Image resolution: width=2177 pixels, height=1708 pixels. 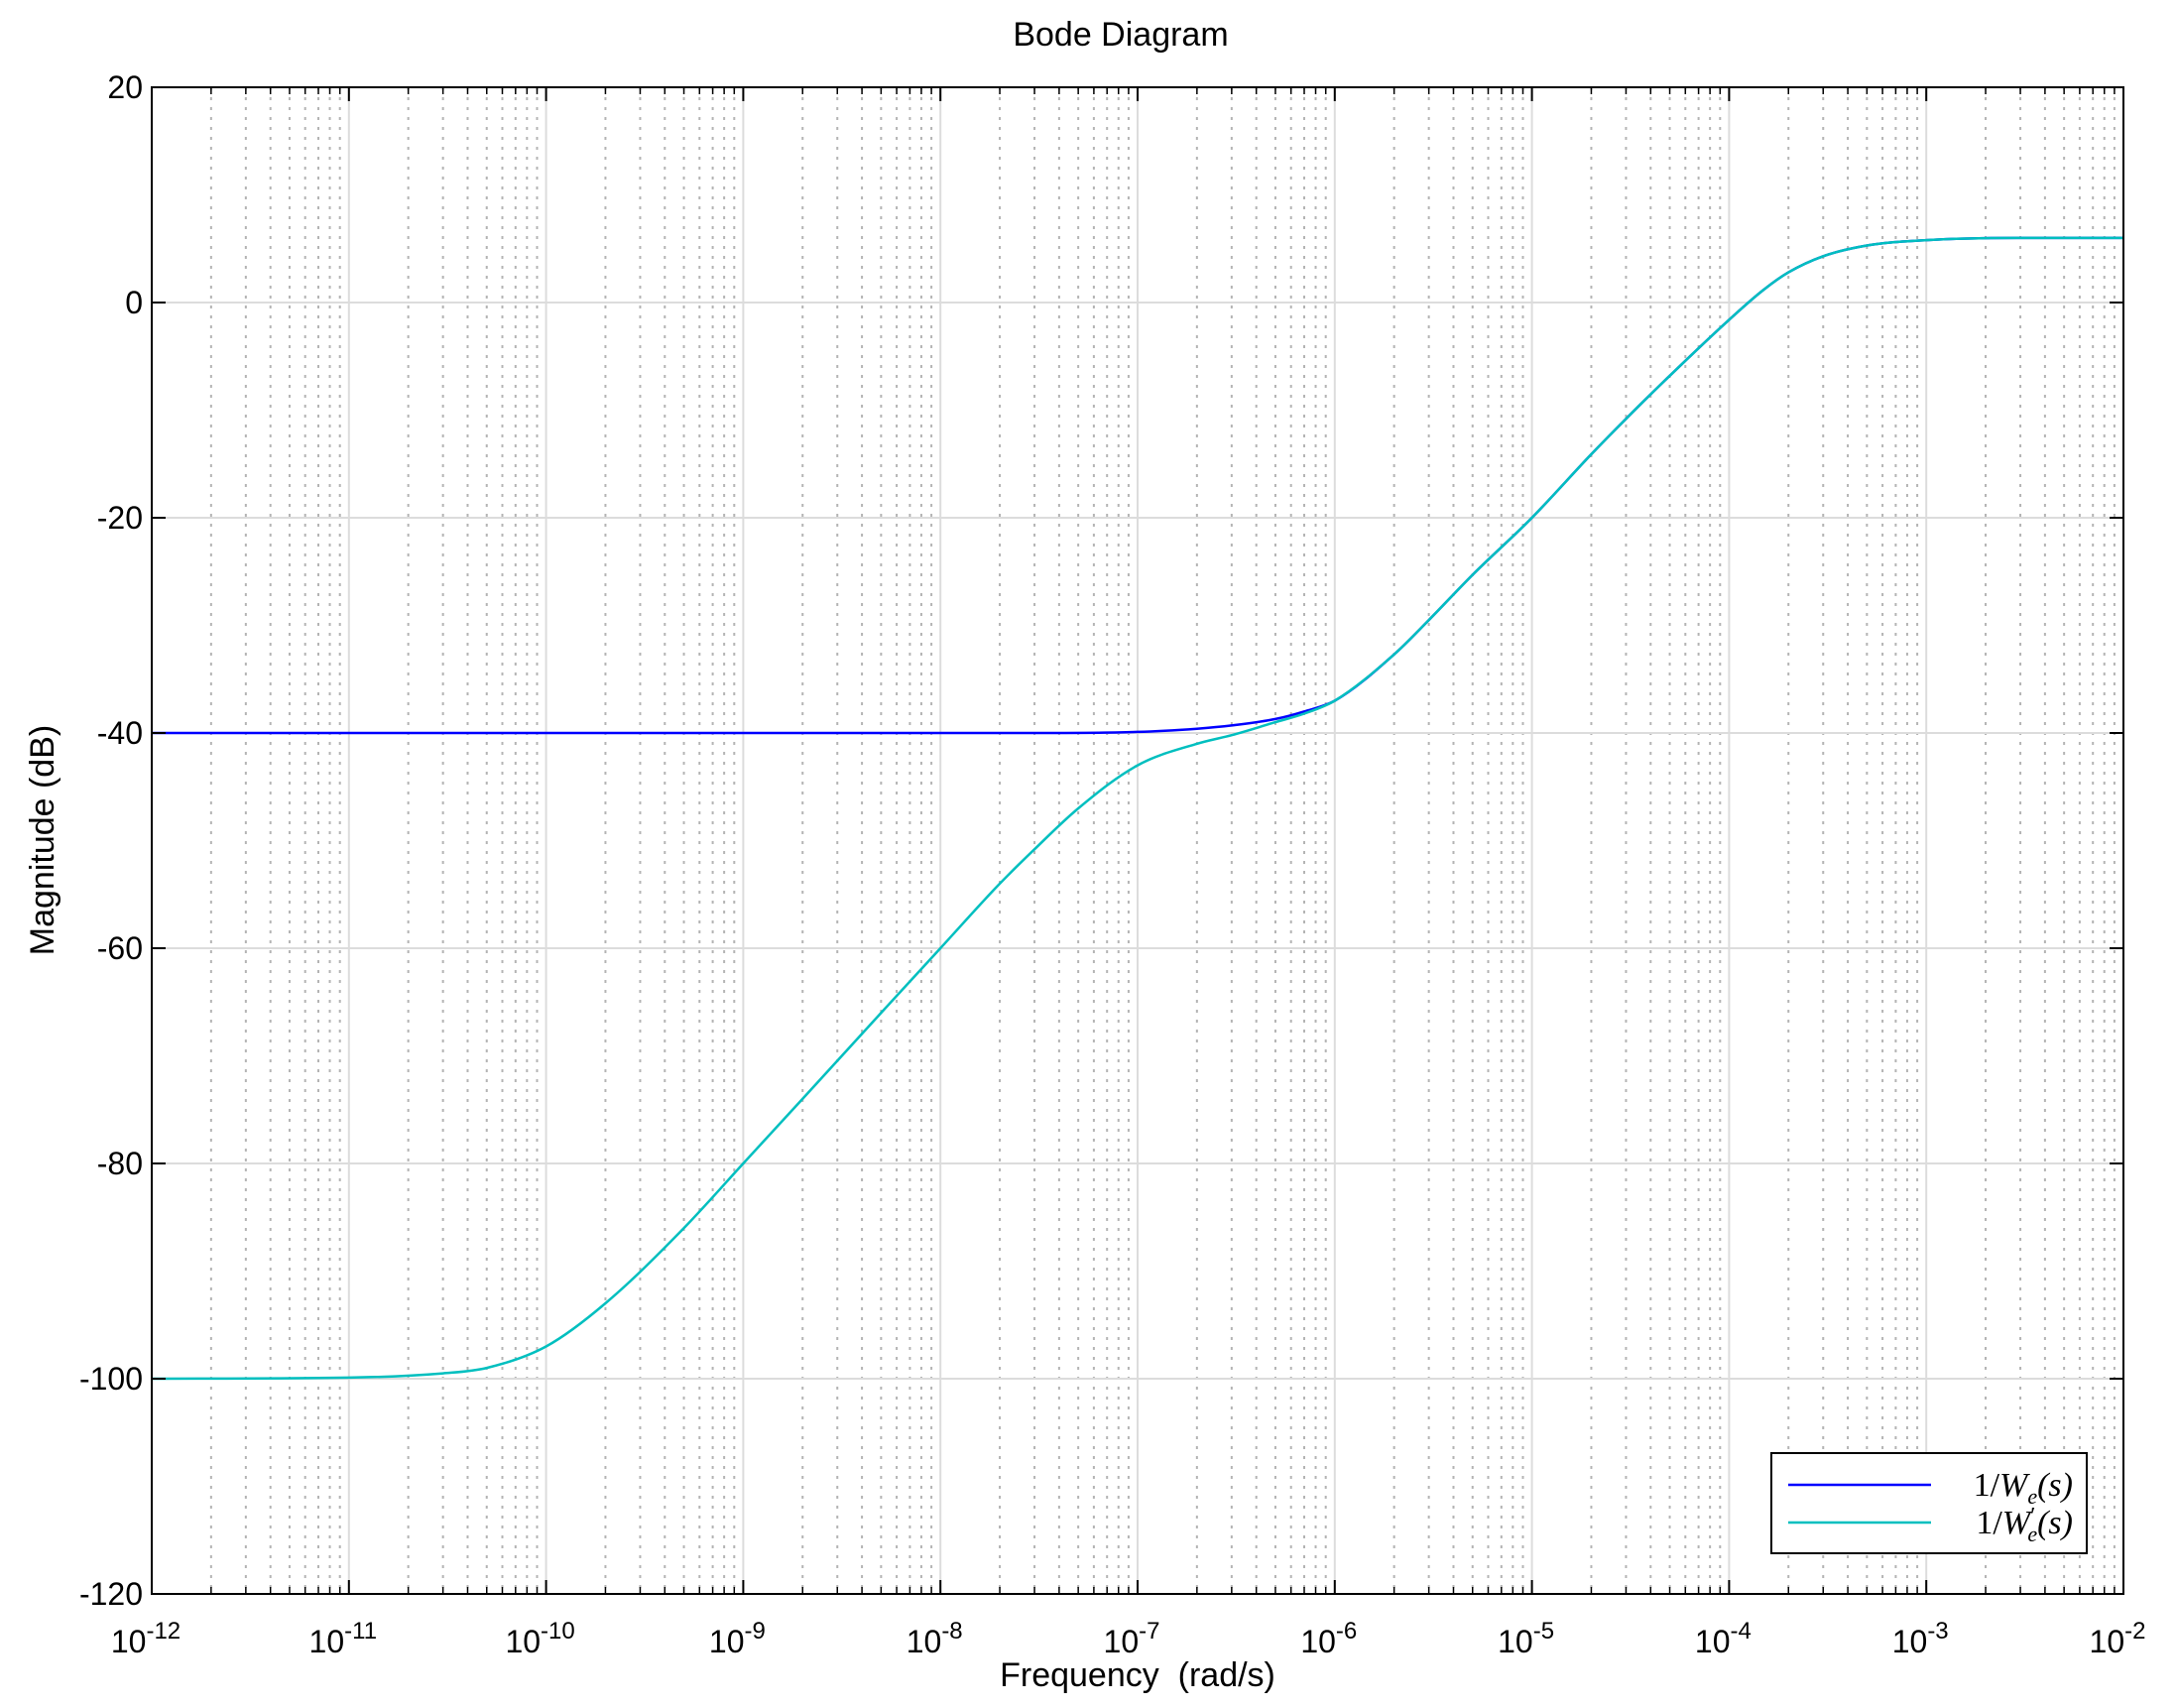 I want to click on y-axis-label: Magnitude (dB), so click(x=42, y=840).